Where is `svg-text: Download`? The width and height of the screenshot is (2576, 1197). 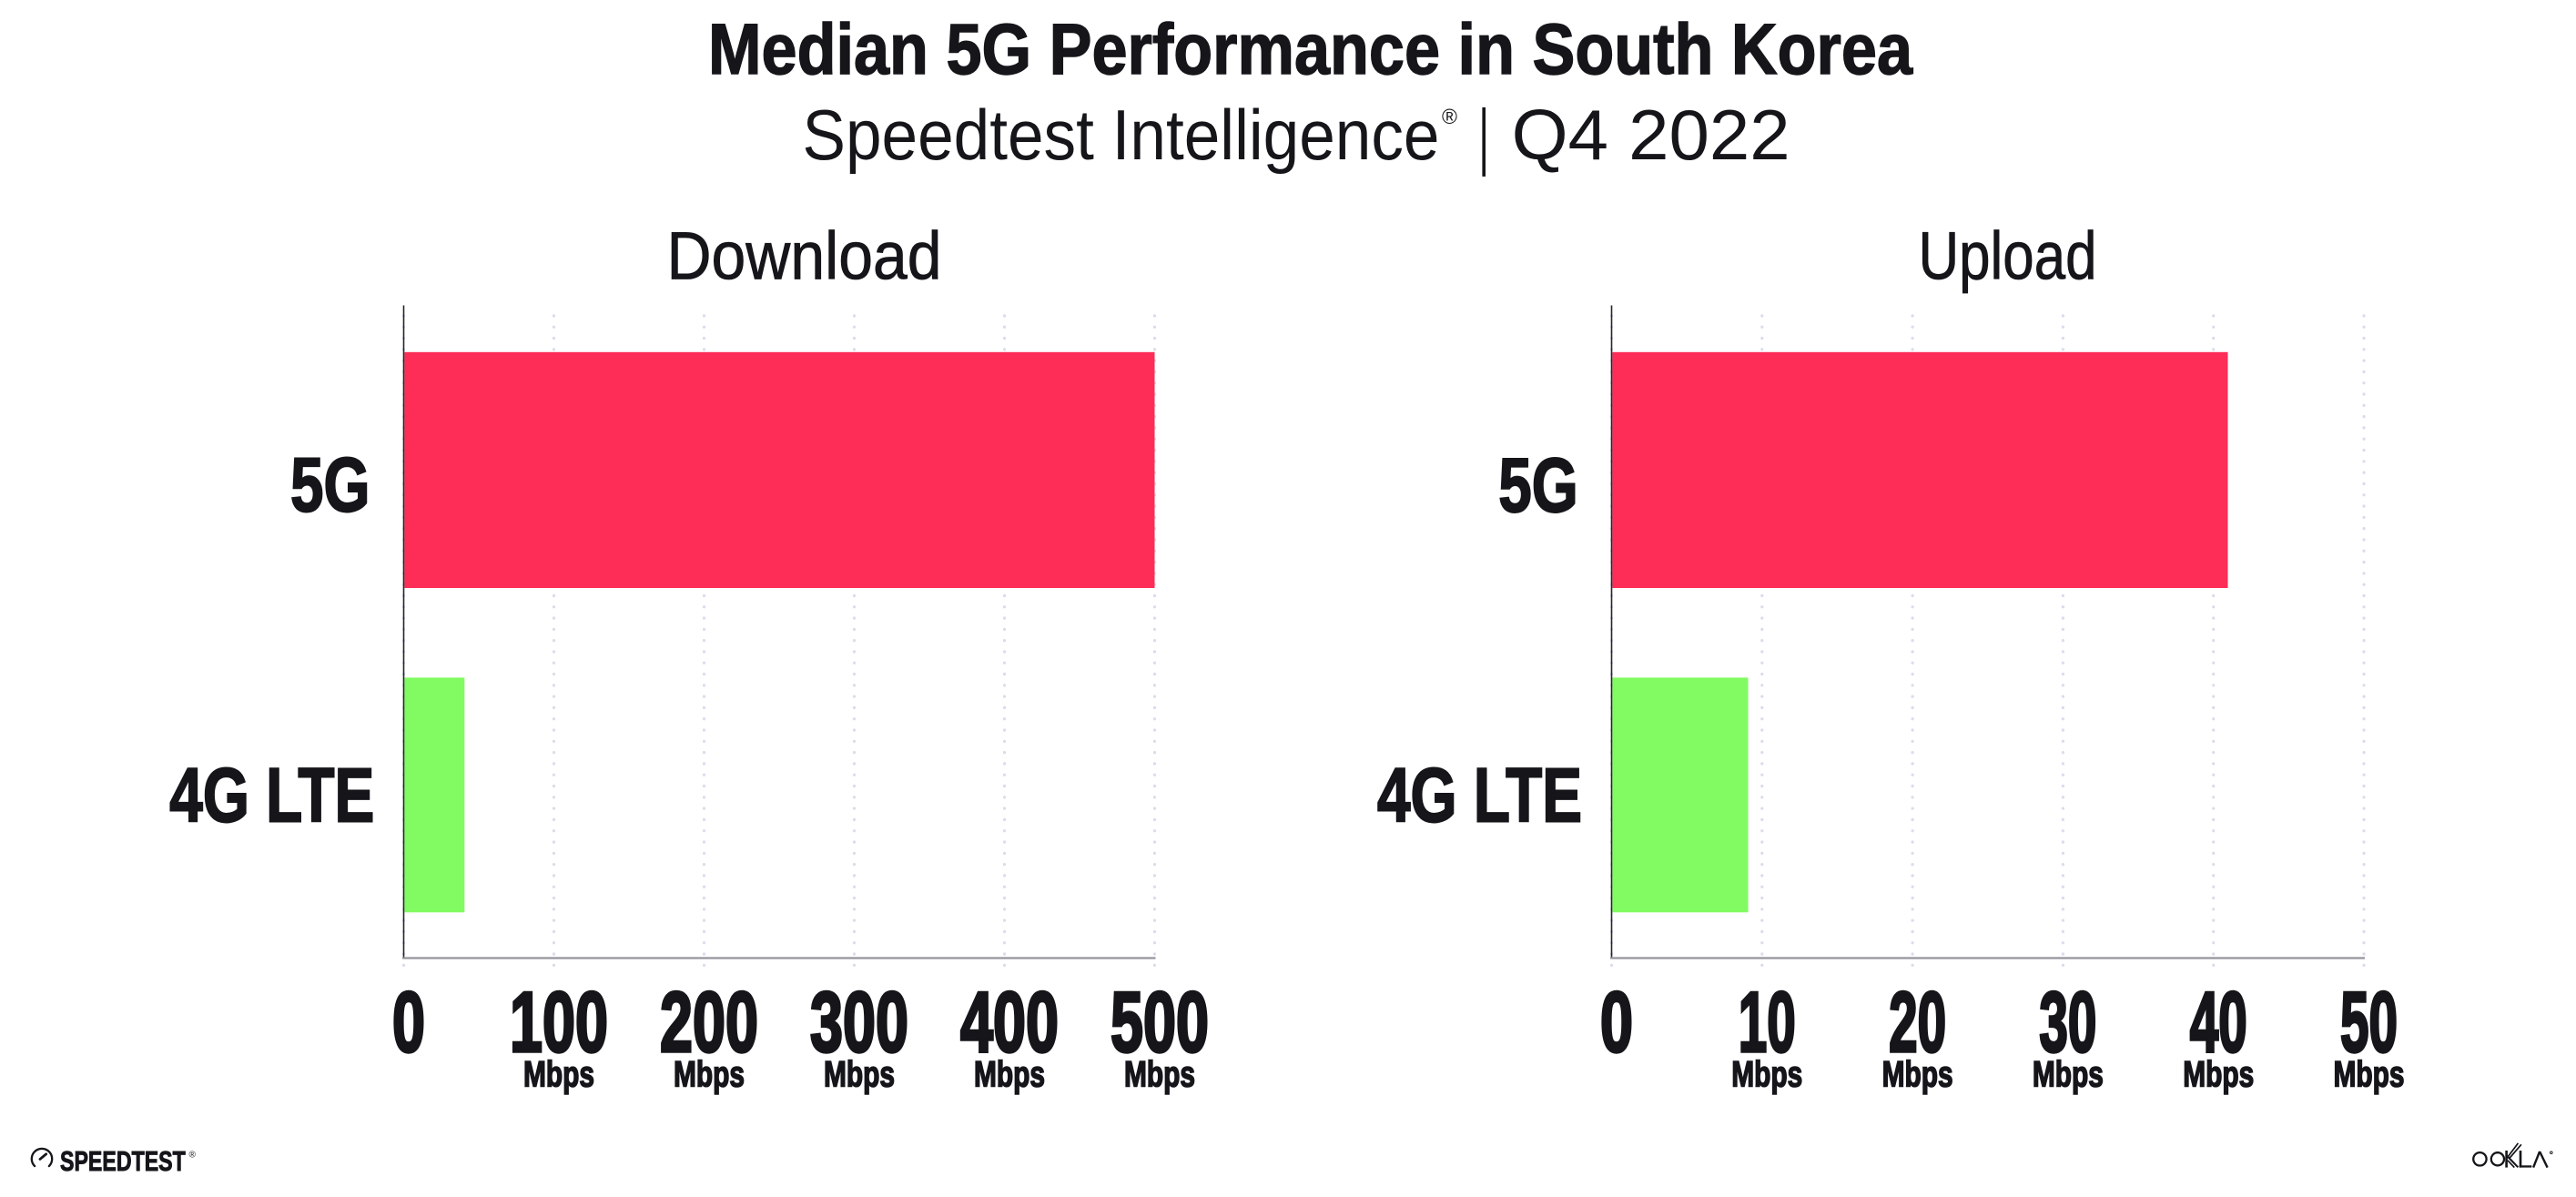
svg-text: Download is located at coordinates (804, 255).